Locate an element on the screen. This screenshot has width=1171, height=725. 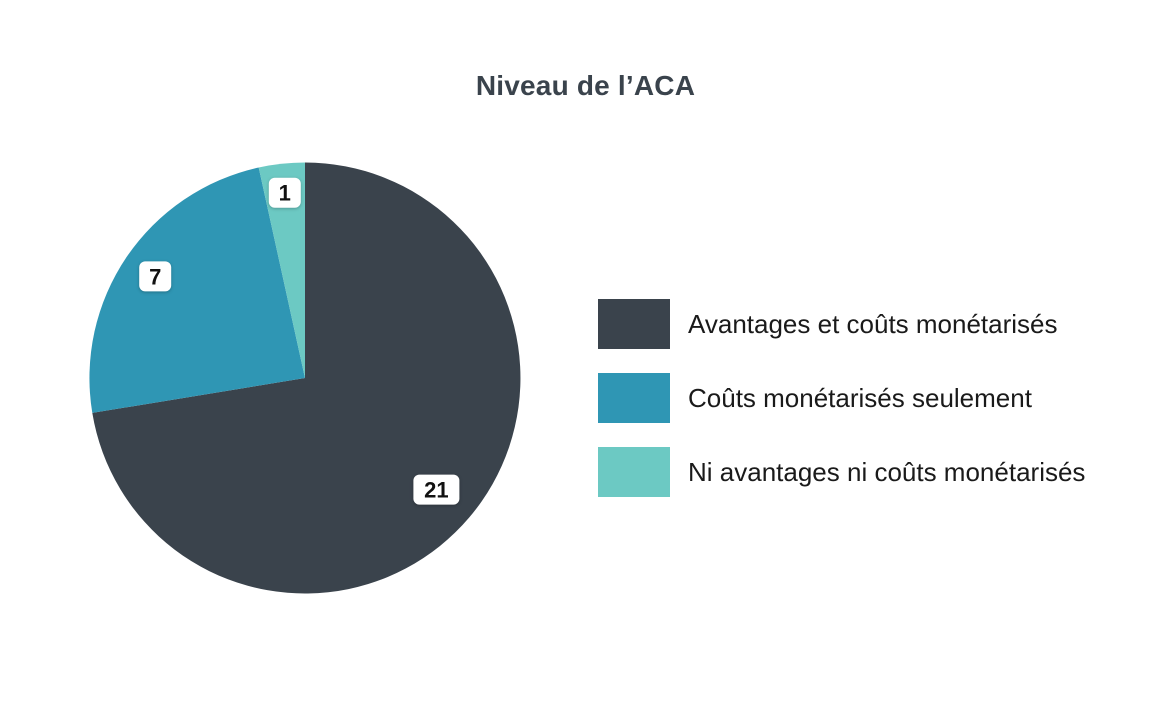
pie-data-label-3: 1 is located at coordinates (284, 192).